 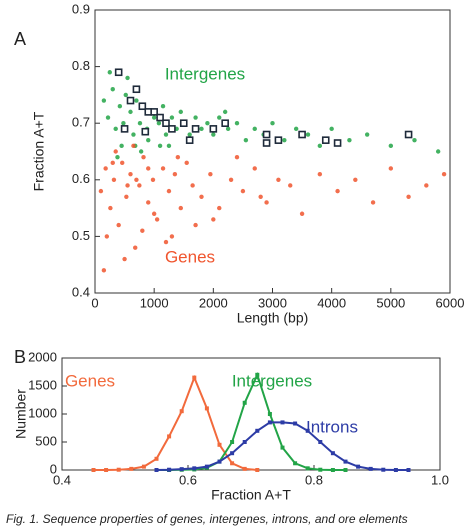 What do you see at coordinates (314, 479) in the screenshot?
I see `x-tick-label: 0.8` at bounding box center [314, 479].